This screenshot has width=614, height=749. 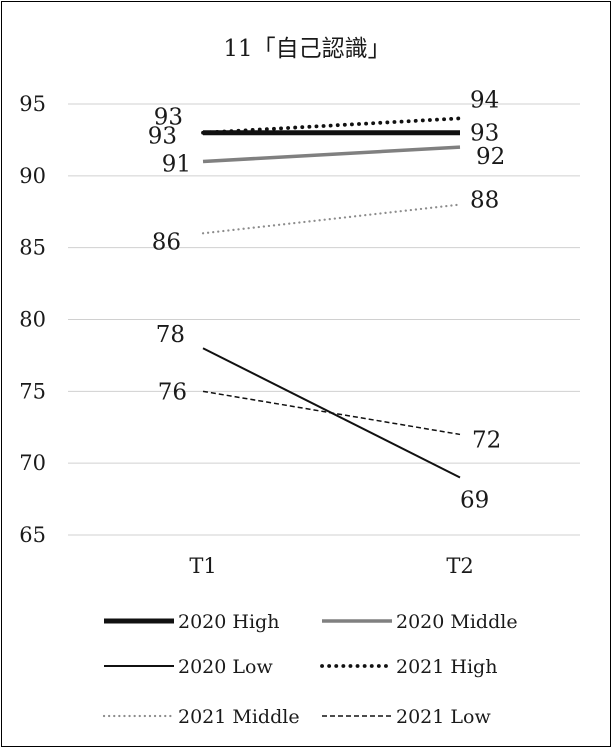 I want to click on data-label: 88, so click(x=484, y=201).